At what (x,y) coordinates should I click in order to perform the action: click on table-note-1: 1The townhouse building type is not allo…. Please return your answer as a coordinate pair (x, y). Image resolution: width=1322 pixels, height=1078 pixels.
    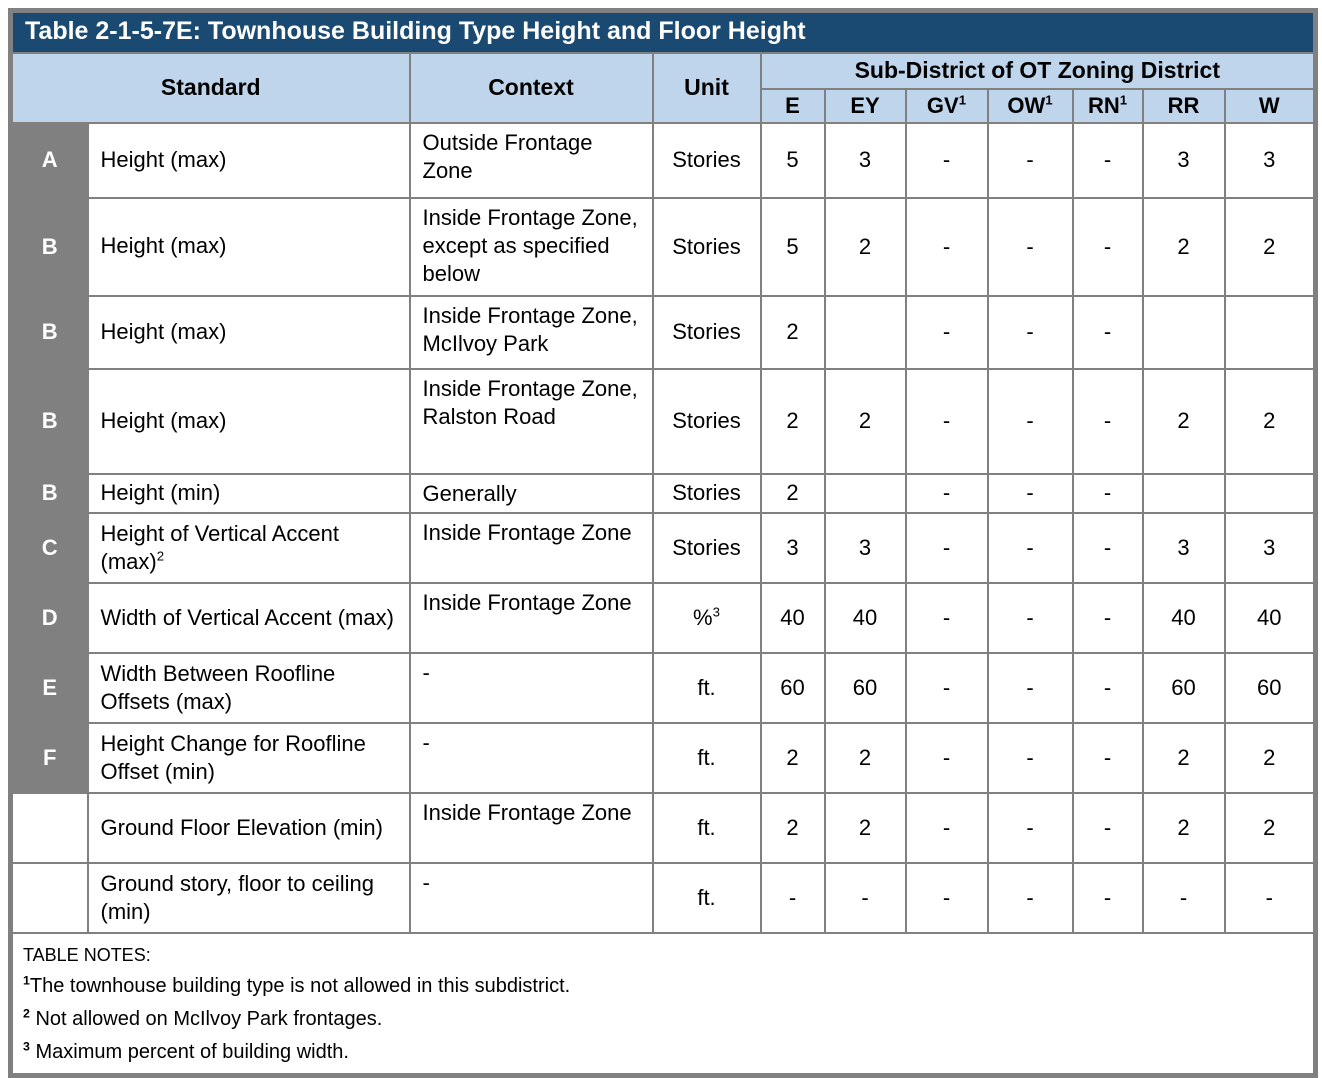
    Looking at the image, I should click on (297, 985).